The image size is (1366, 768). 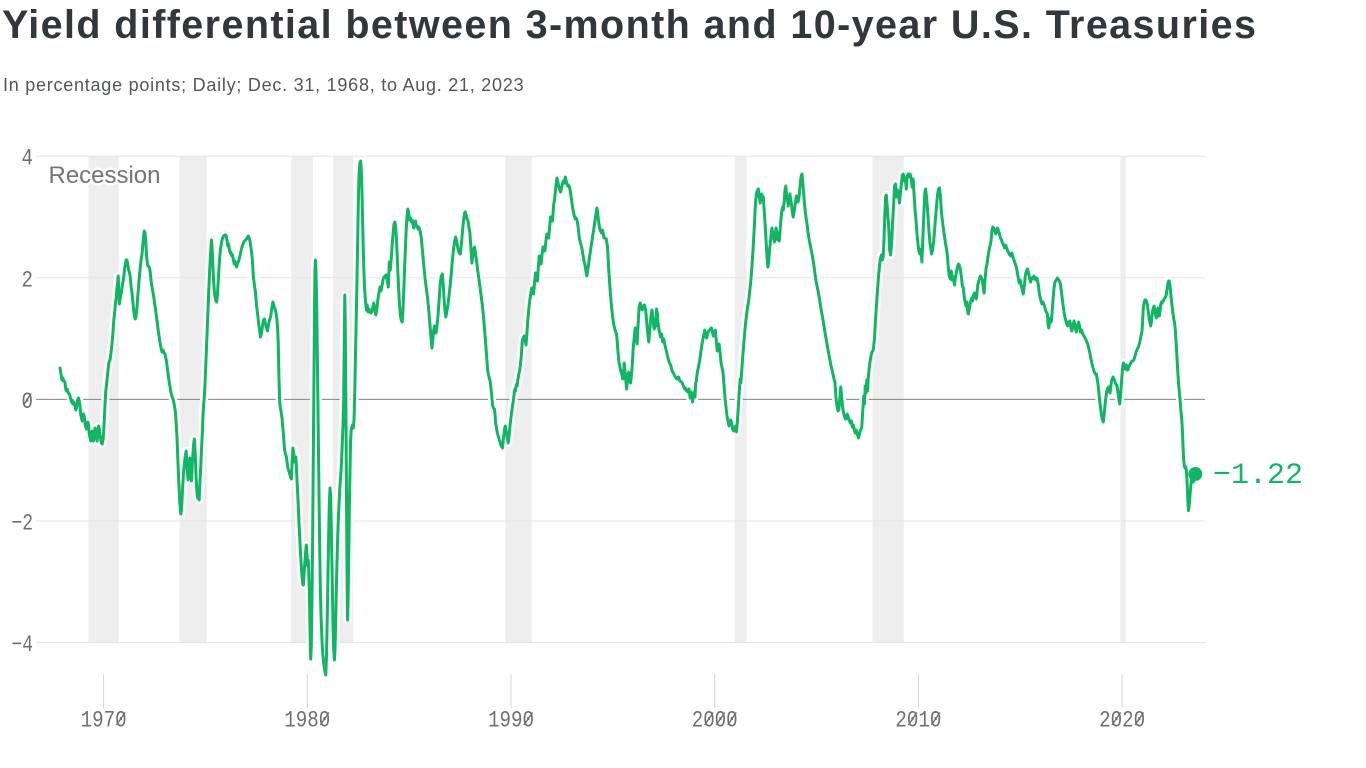 I want to click on svg-text: 2, so click(x=28, y=280).